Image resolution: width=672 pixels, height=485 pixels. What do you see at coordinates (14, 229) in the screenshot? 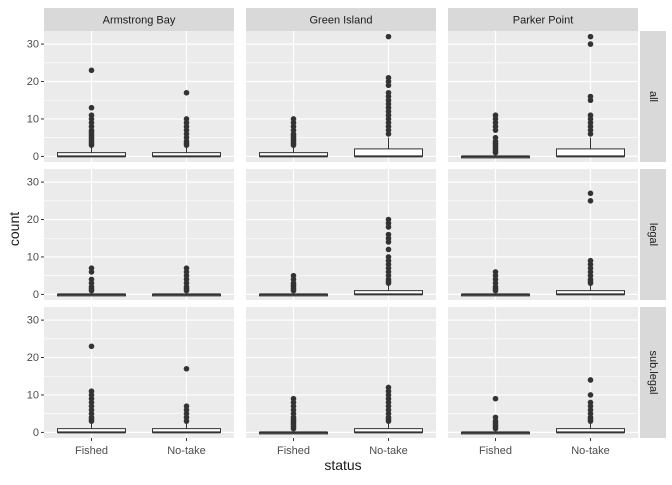
I see `y-axis-title: count` at bounding box center [14, 229].